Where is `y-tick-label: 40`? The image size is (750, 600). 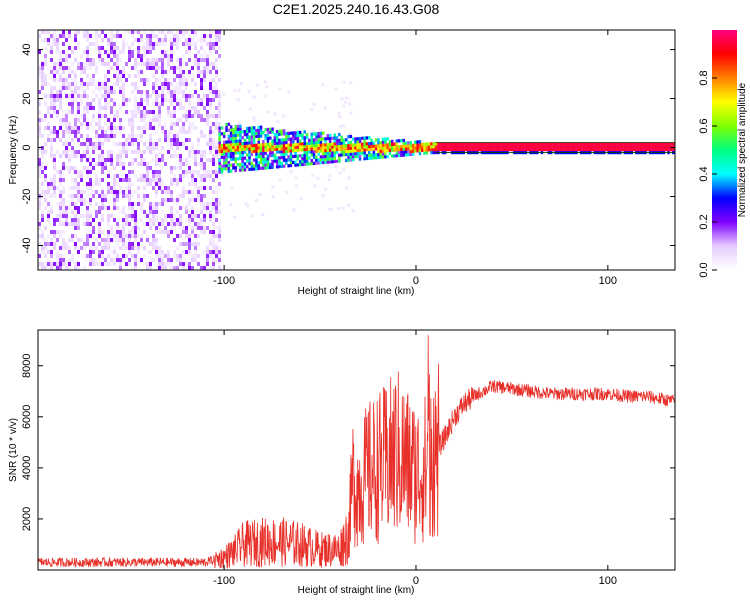 y-tick-label: 40 is located at coordinates (27, 49).